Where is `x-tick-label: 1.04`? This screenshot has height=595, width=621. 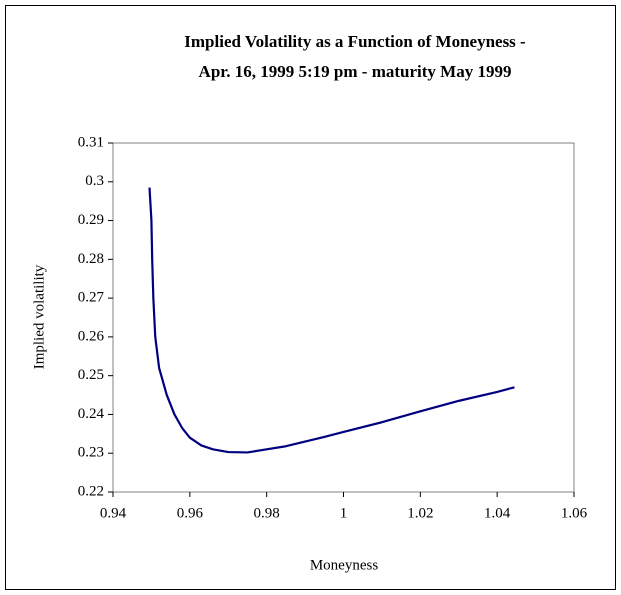 x-tick-label: 1.04 is located at coordinates (497, 513).